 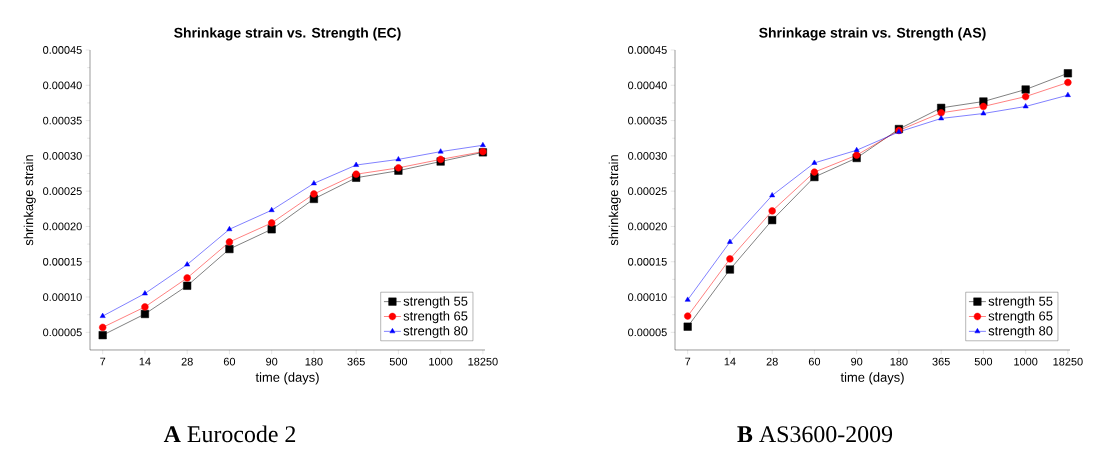 What do you see at coordinates (815, 434) in the screenshot?
I see `text: B AS3600-2009` at bounding box center [815, 434].